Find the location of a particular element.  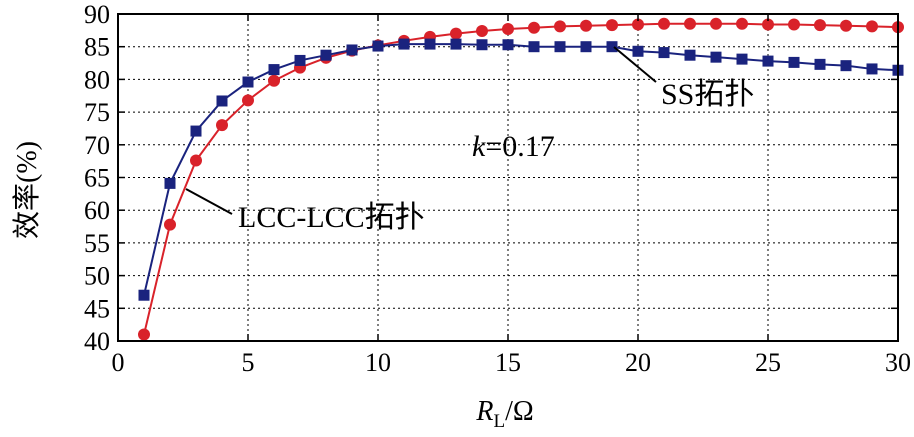

x-tick-label: 20 is located at coordinates (638, 362).